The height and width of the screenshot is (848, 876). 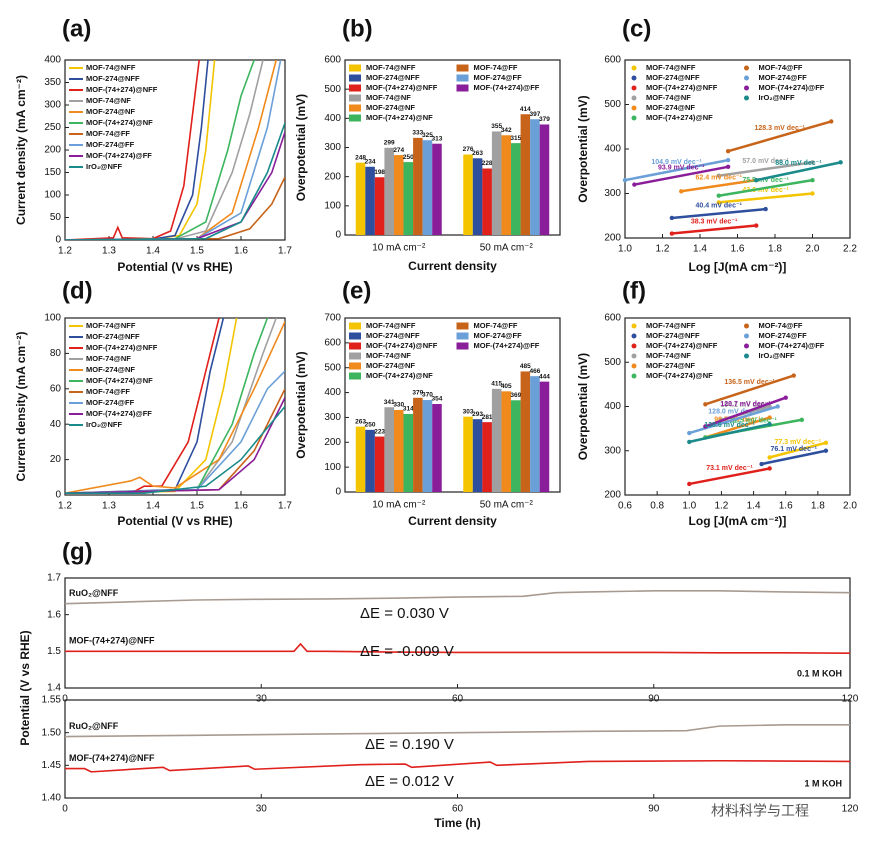 I want to click on y-tick-label: 600, so click(x=612, y=60).